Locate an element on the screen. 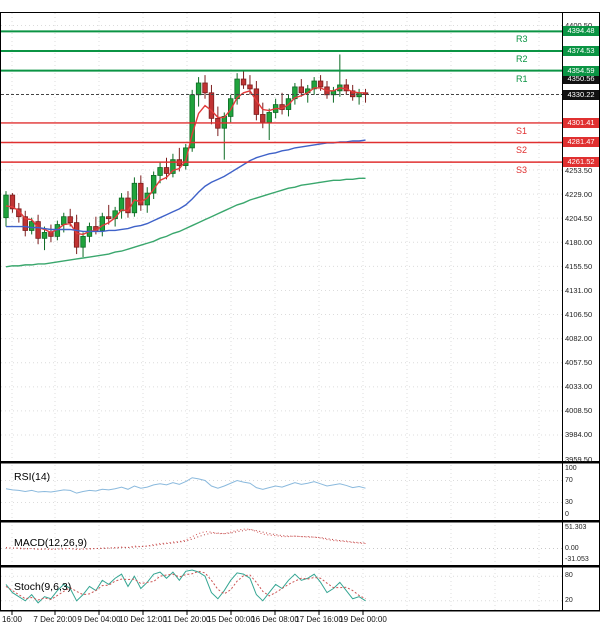 The width and height of the screenshot is (600, 631). resistance-line-label: R3 is located at coordinates (522, 39).